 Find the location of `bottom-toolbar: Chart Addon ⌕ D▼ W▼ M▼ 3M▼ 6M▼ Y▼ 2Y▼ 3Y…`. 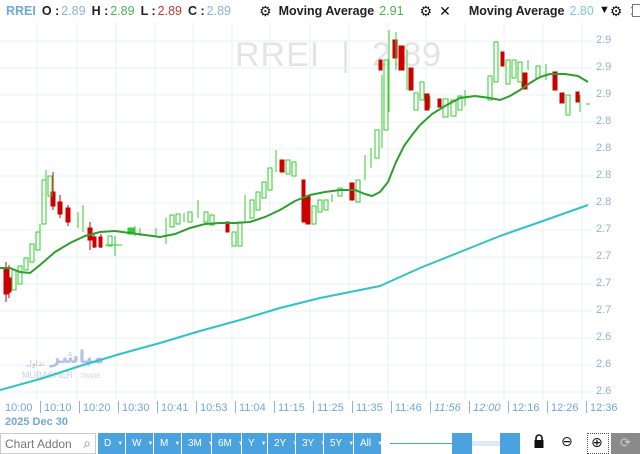

bottom-toolbar: Chart Addon ⌕ D▼ W▼ M▼ 3M▼ 6M▼ Y▼ 2Y▼ 3Y… is located at coordinates (320, 443).